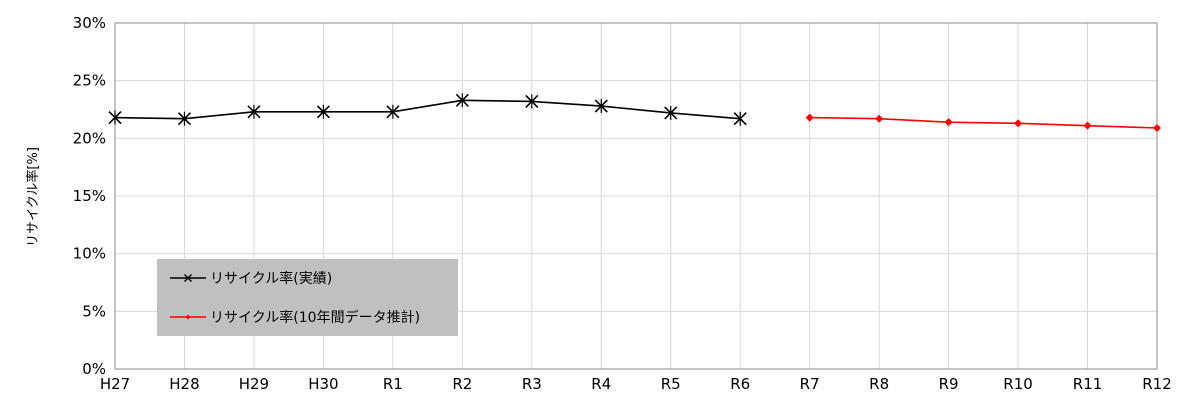 Image resolution: width=1177 pixels, height=394 pixels. I want to click on x-tick-label: R3, so click(532, 384).